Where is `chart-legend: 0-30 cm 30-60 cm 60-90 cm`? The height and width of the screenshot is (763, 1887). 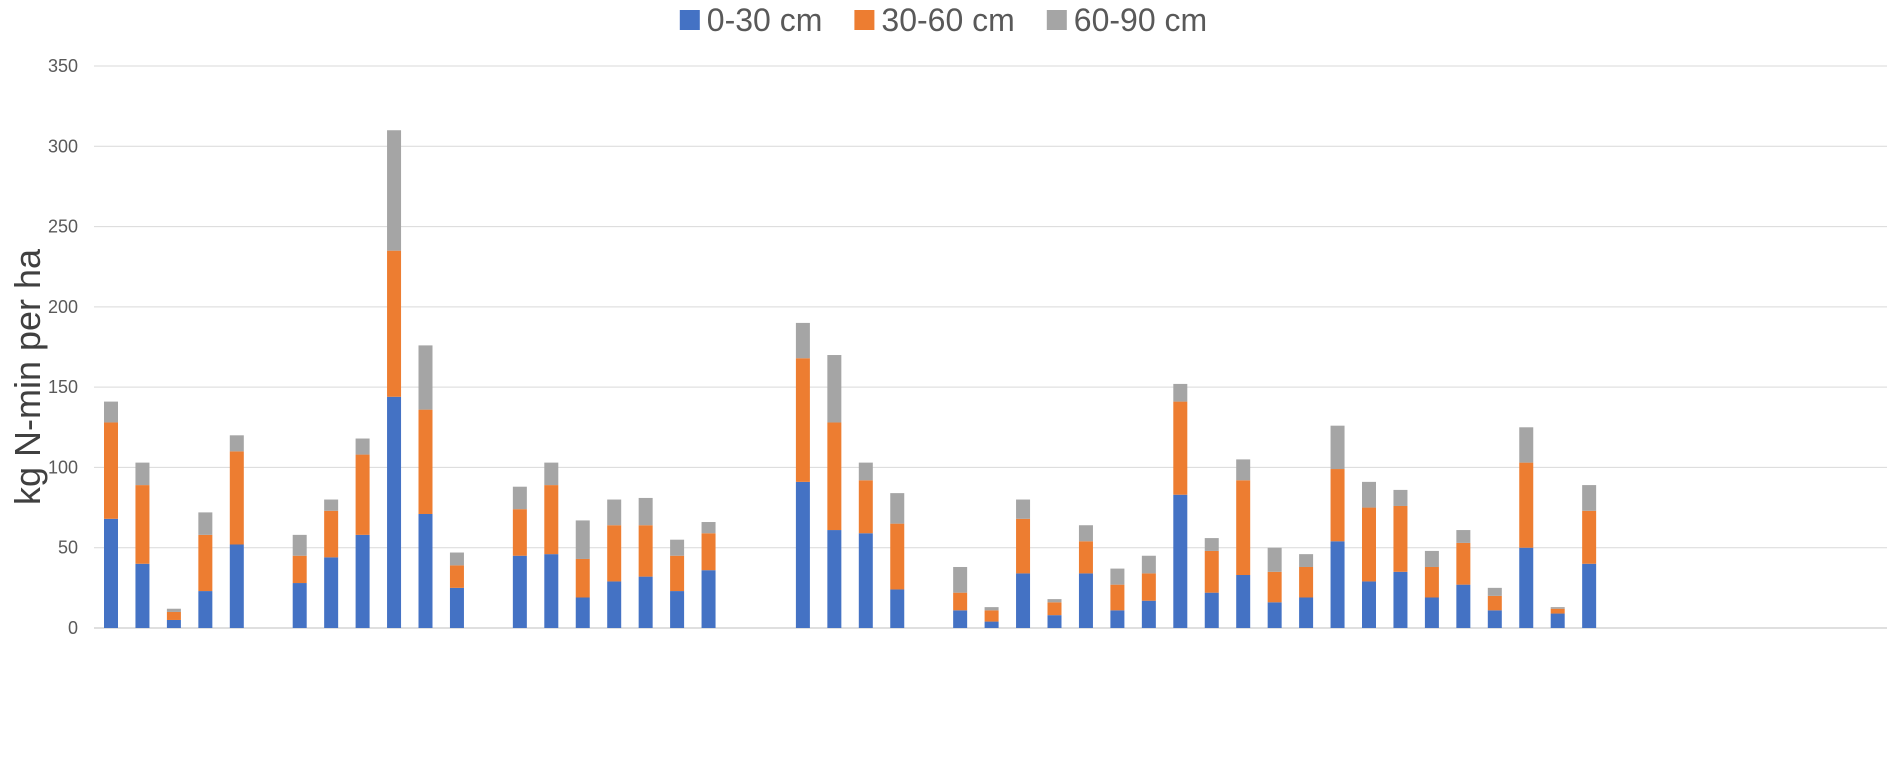
chart-legend: 0-30 cm 30-60 cm 60-90 cm is located at coordinates (943, 20).